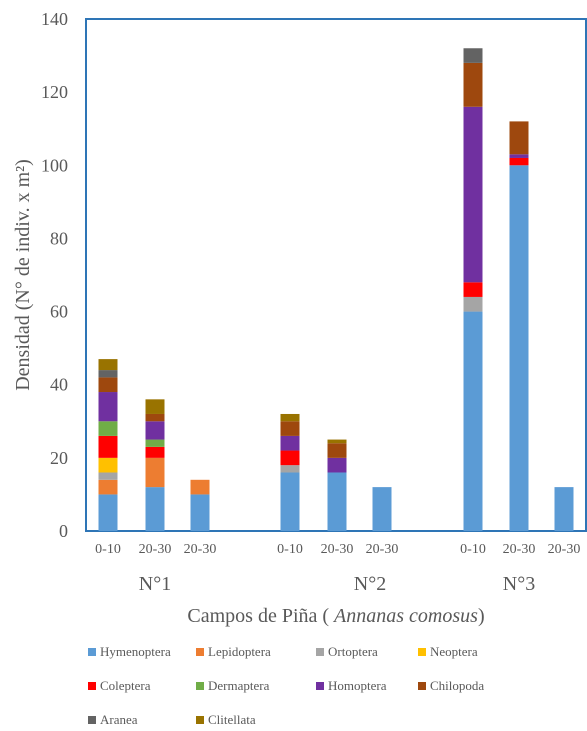 This screenshot has height=731, width=587. I want to click on legend-label: Coleptera, so click(125, 685).